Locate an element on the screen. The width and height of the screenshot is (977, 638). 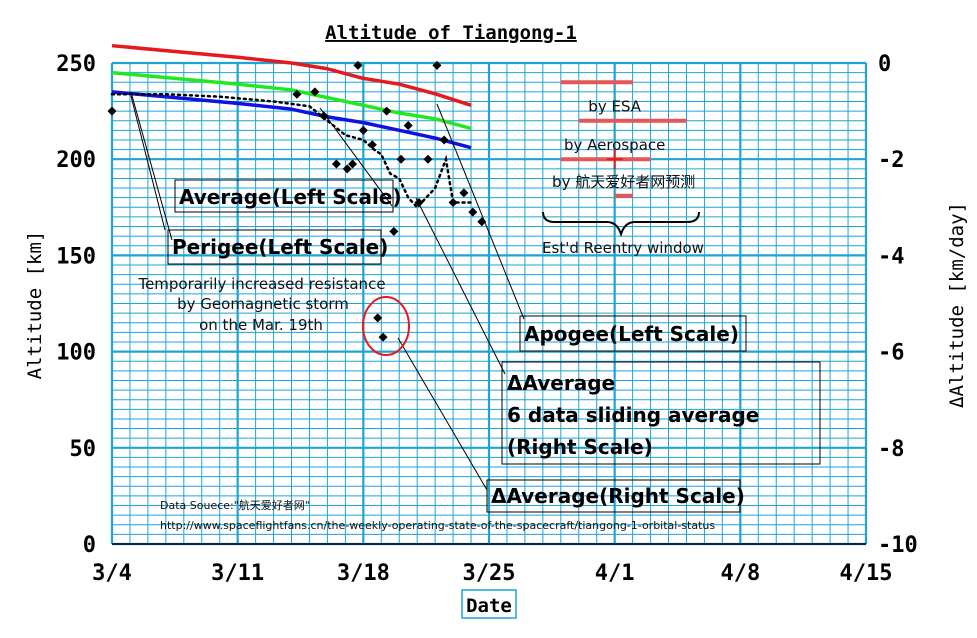
reentry-brace is located at coordinates (621, 224).